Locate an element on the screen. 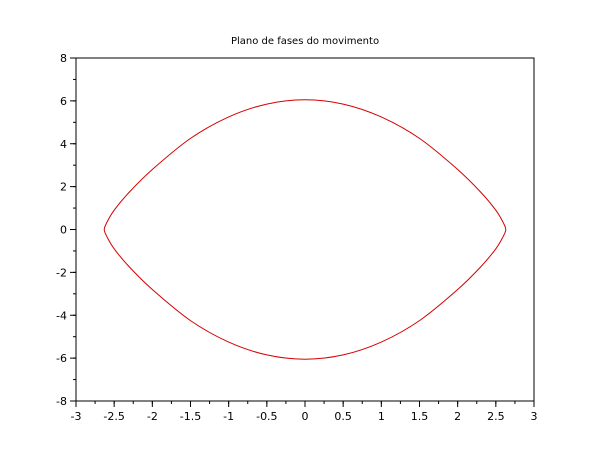 The height and width of the screenshot is (460, 610). y-tick-label: -4 is located at coordinates (61, 315).